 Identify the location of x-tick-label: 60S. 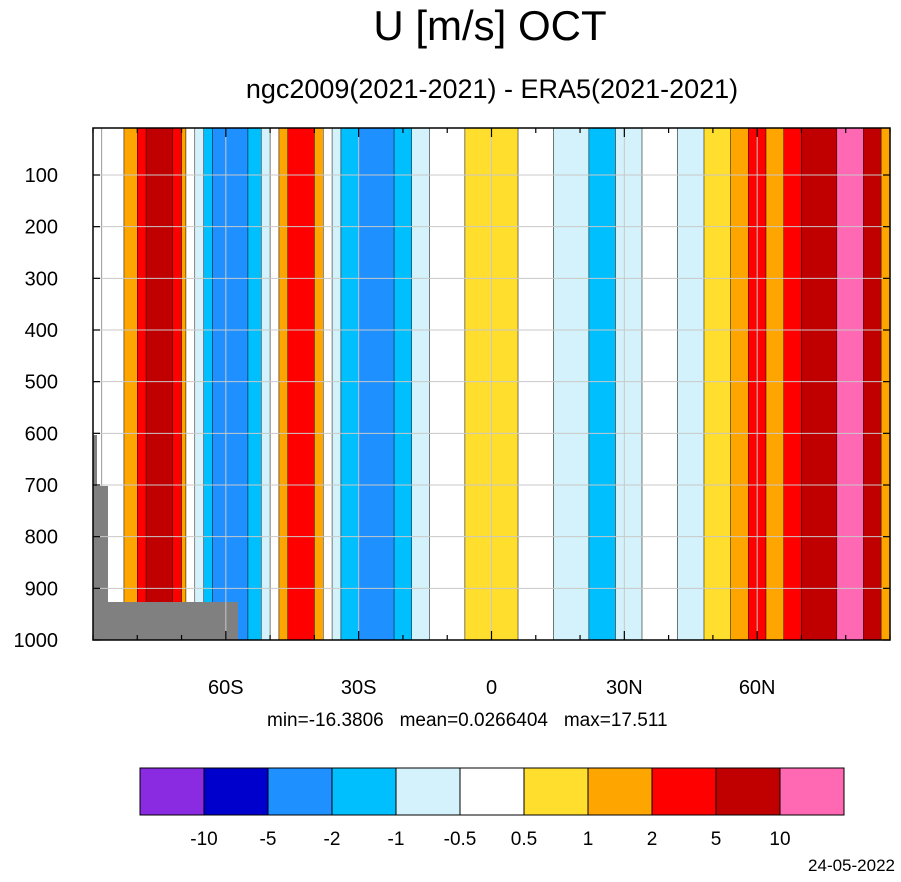
(226, 688).